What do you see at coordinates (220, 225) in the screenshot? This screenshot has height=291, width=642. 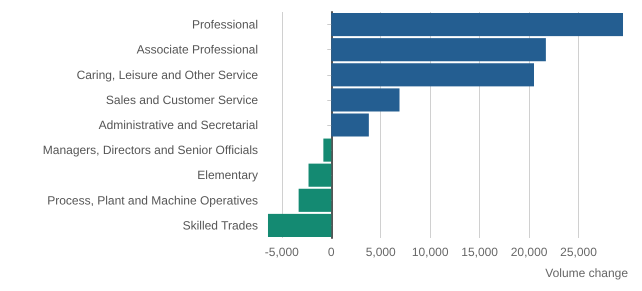 I see `y-tick-label: Skilled Trades` at bounding box center [220, 225].